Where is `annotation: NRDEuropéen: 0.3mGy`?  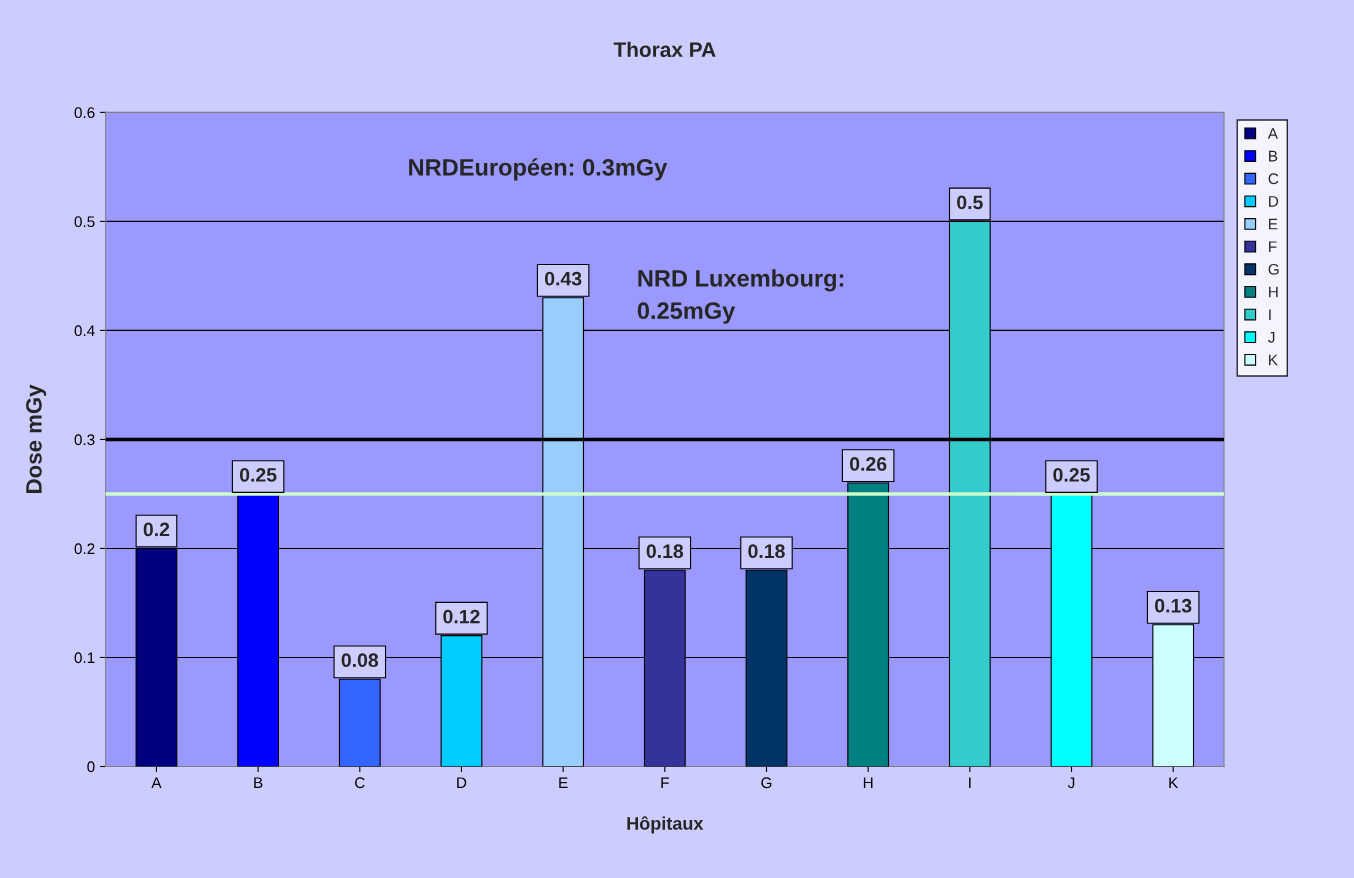 annotation: NRDEuropéen: 0.3mGy is located at coordinates (538, 169).